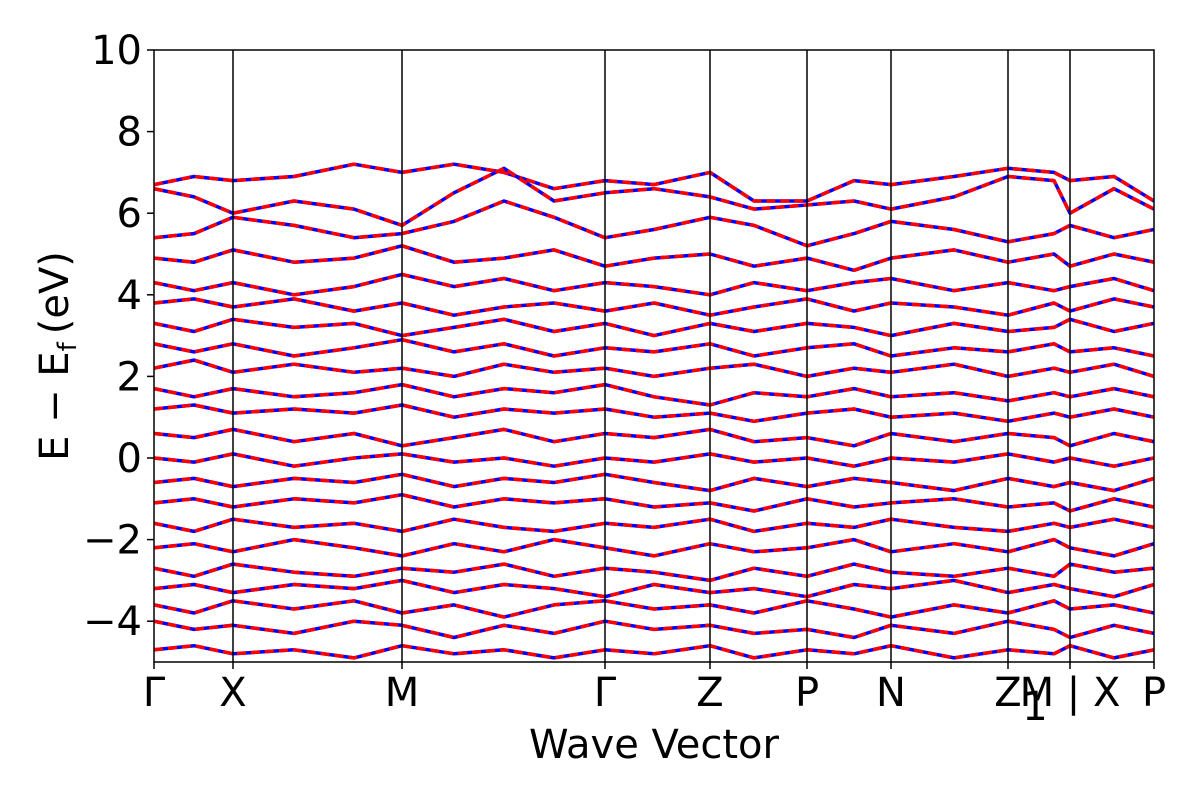 This screenshot has width=1200, height=805. Describe the element at coordinates (654, 307) in the screenshot. I see `band-5-red` at that location.